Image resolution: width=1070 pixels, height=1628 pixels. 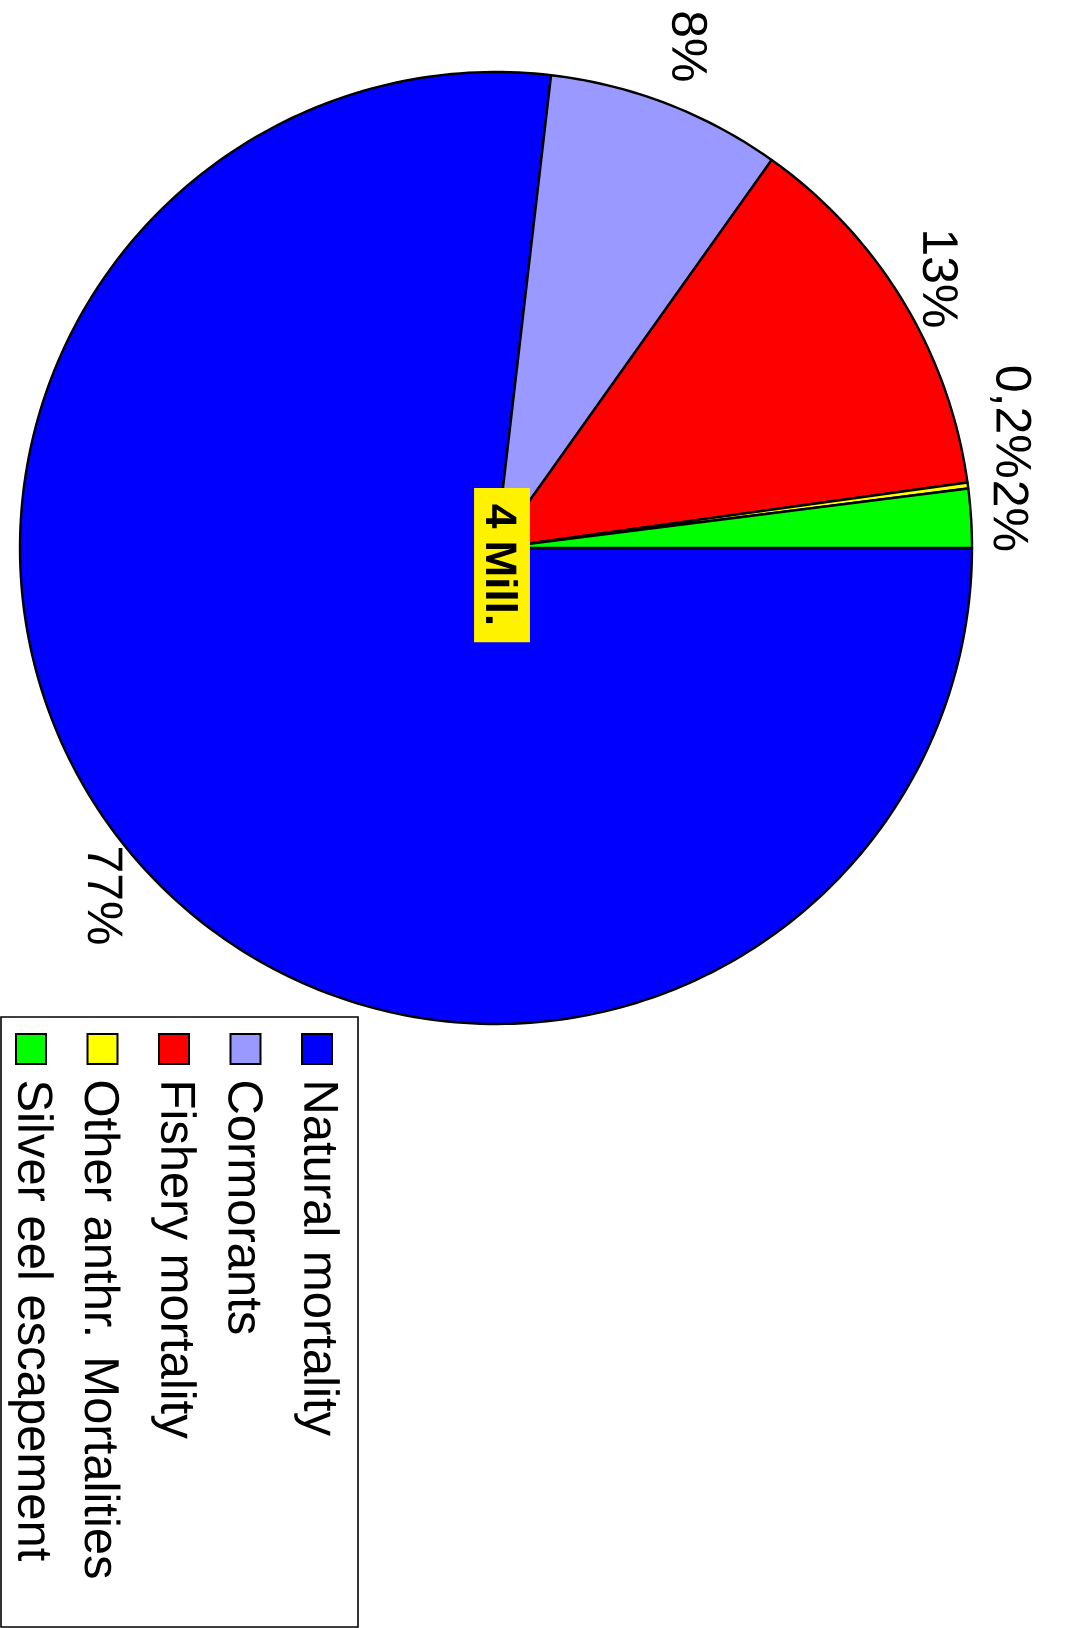 What do you see at coordinates (502, 564) in the screenshot?
I see `text: 4 Mill.` at bounding box center [502, 564].